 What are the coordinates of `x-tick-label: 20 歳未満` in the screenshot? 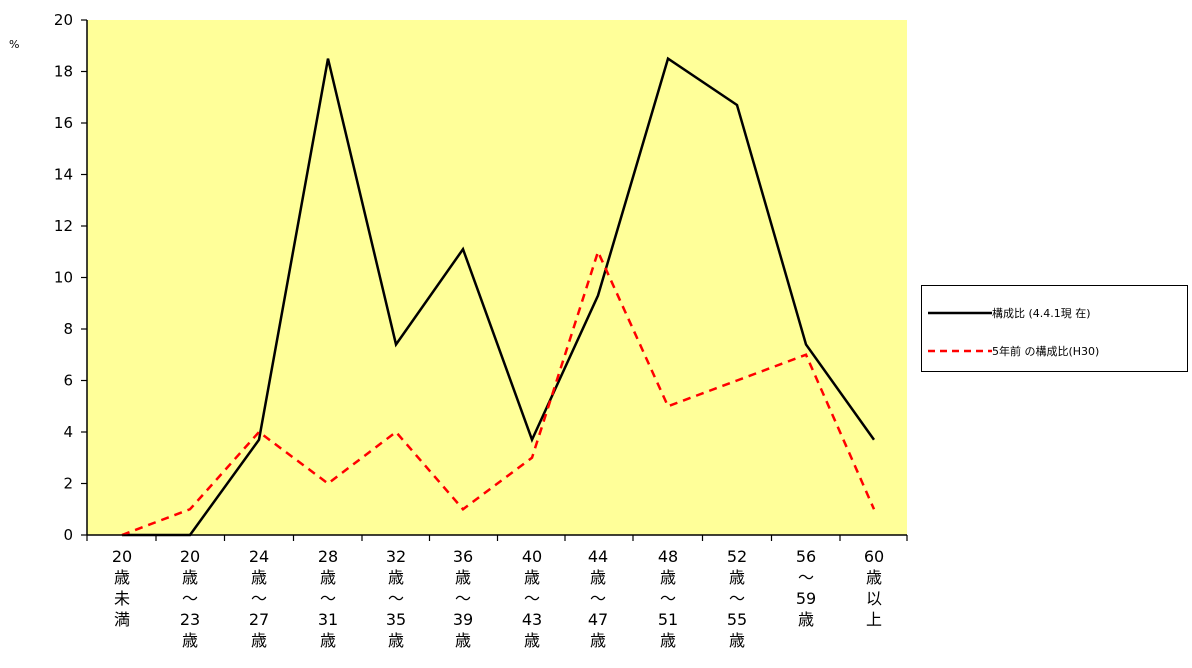 It's located at (122, 588).